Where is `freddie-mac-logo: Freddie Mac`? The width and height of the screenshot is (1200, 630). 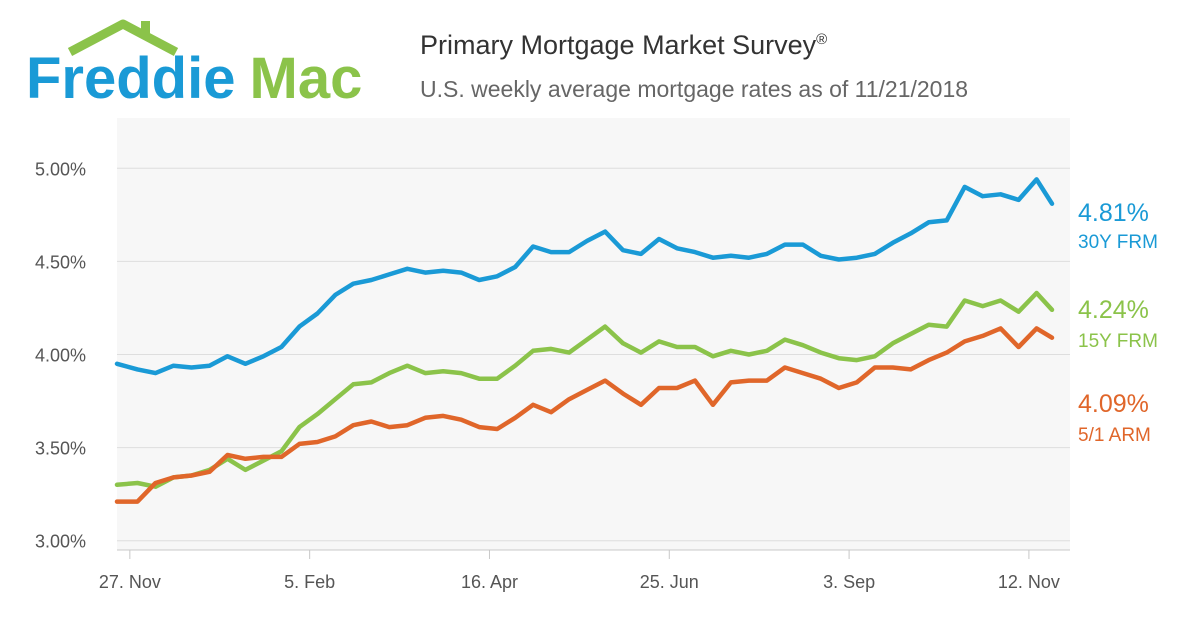
freddie-mac-logo: Freddie Mac is located at coordinates (206, 63).